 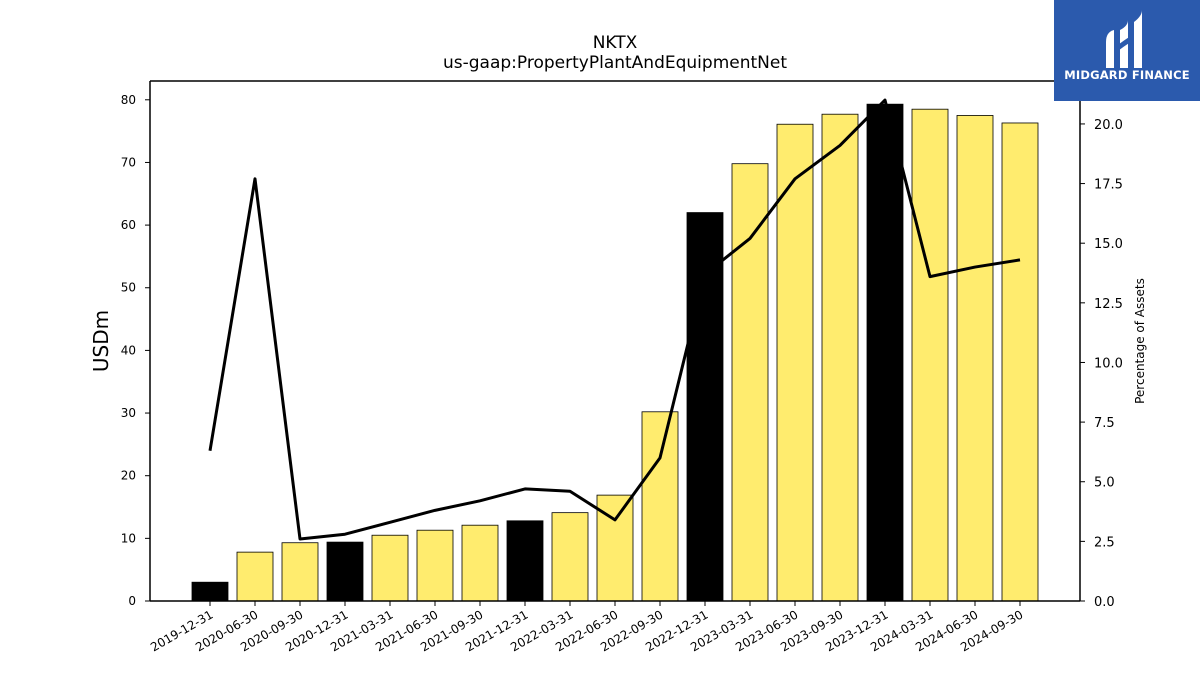 What do you see at coordinates (615, 63) in the screenshot?
I see `chart-subtitle: us-gaap:PropertyPlantAndEquipmentNet` at bounding box center [615, 63].